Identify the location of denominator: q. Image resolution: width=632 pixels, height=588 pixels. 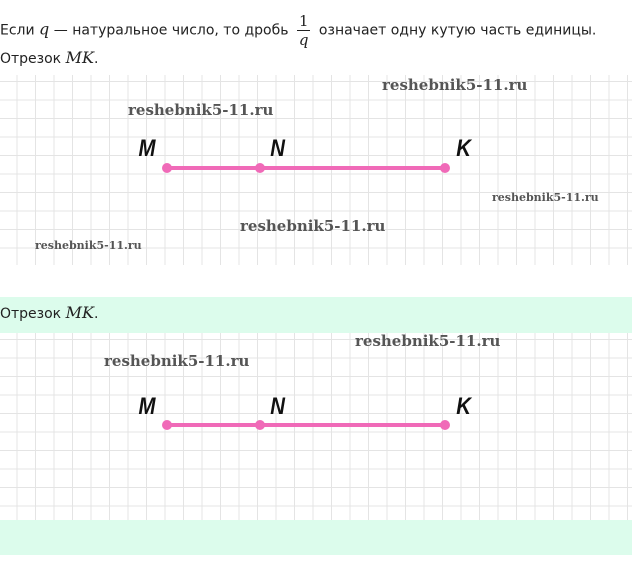
(303, 40).